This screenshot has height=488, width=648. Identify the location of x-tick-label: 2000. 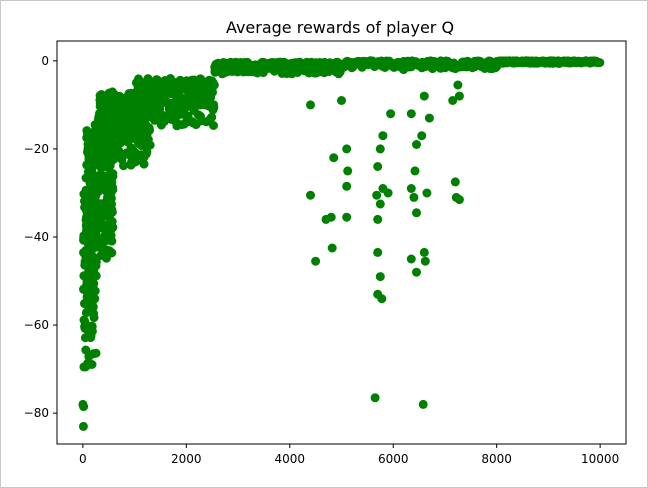
(186, 459).